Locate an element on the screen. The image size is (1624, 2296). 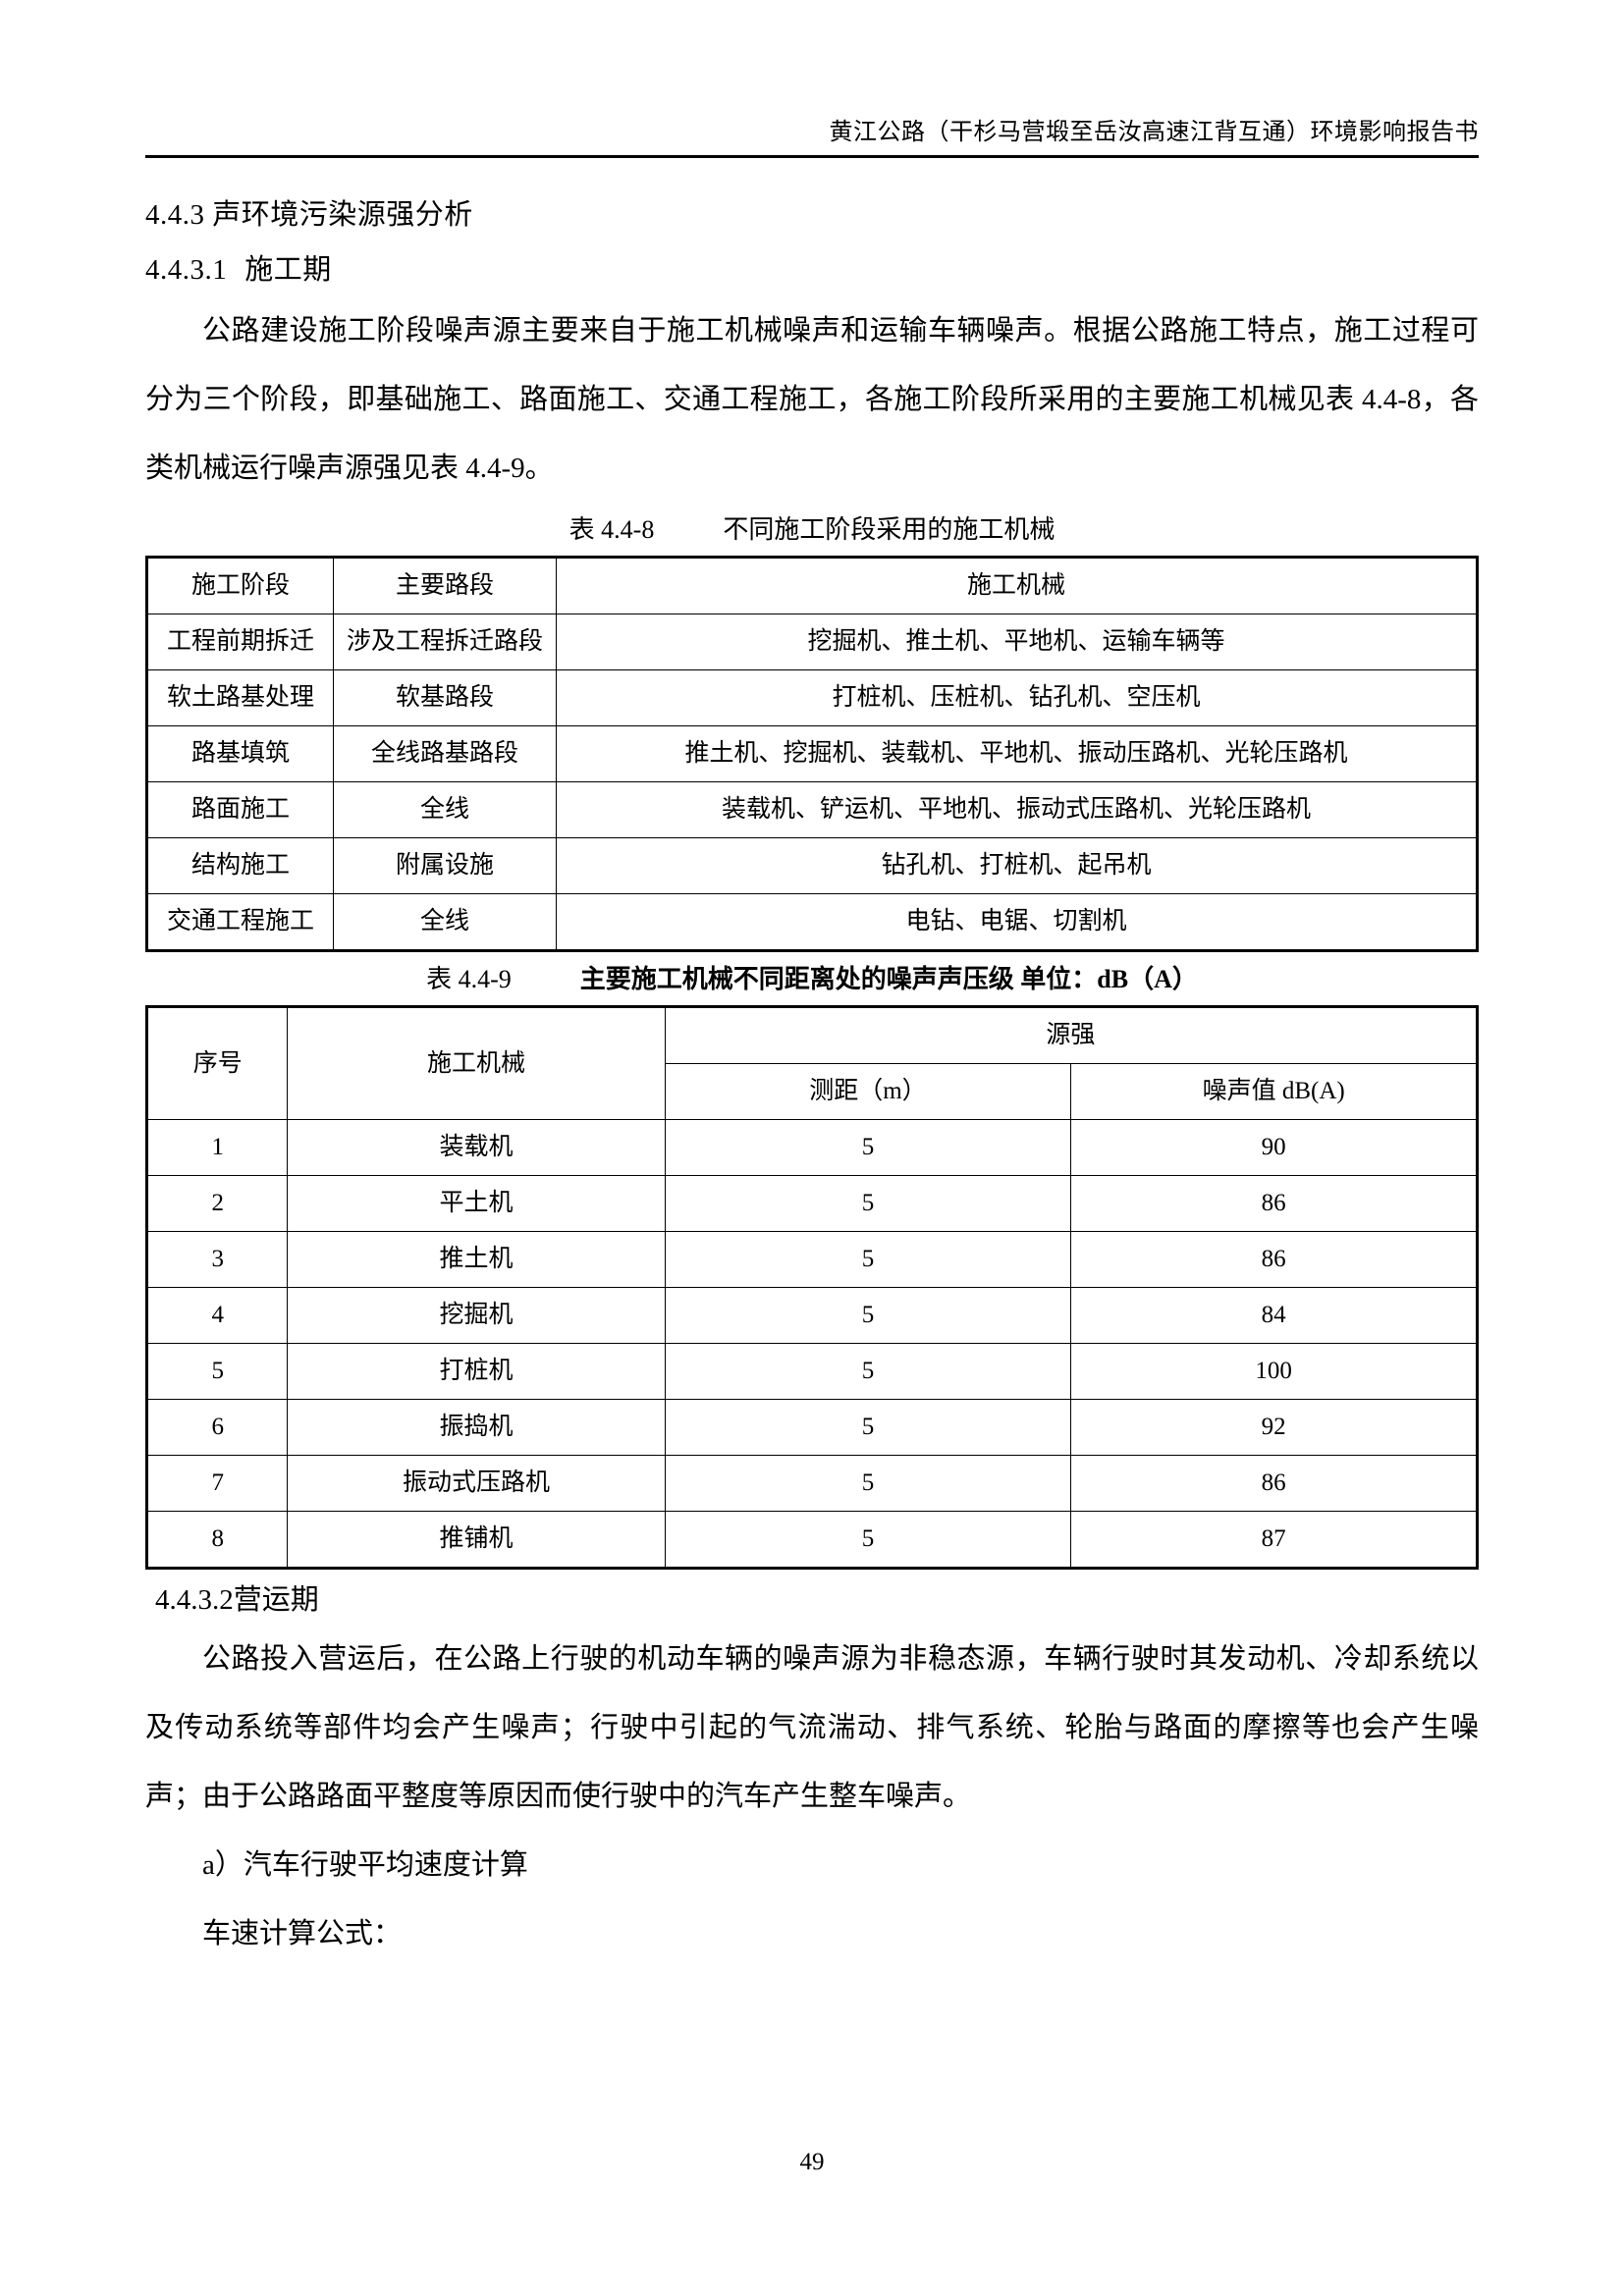
cell-section: 全线路基路段 is located at coordinates (445, 753).